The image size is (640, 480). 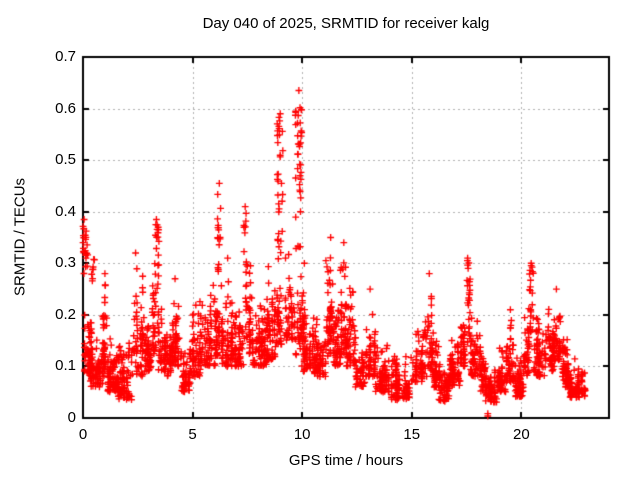 What do you see at coordinates (65, 211) in the screenshot?
I see `y-tick-label: 0.4` at bounding box center [65, 211].